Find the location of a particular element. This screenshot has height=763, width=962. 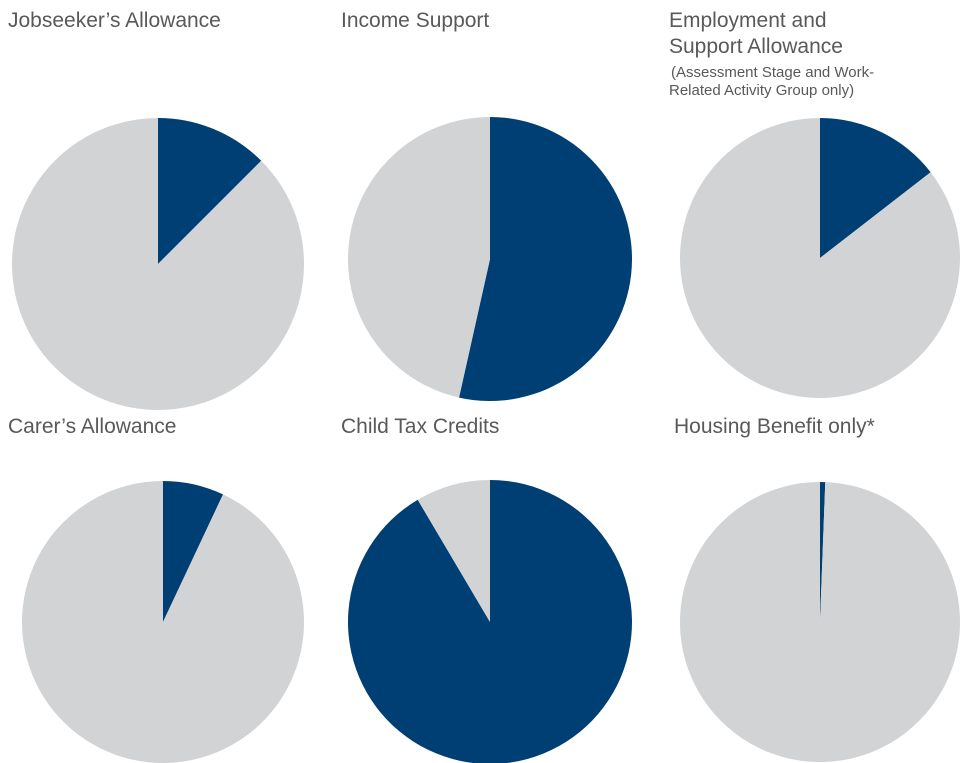

pie-title-3-line-2: Support Allowance is located at coordinates (756, 46).